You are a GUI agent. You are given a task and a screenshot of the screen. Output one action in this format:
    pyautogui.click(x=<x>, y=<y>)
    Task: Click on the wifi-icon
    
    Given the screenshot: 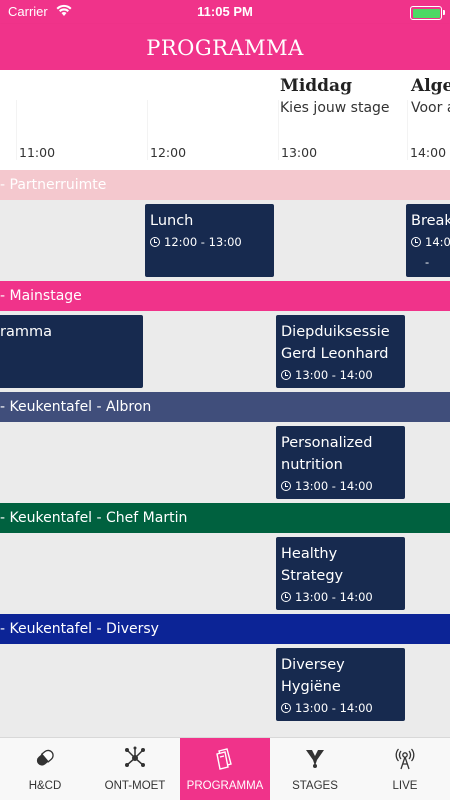 What is the action you would take?
    pyautogui.click(x=64, y=10)
    